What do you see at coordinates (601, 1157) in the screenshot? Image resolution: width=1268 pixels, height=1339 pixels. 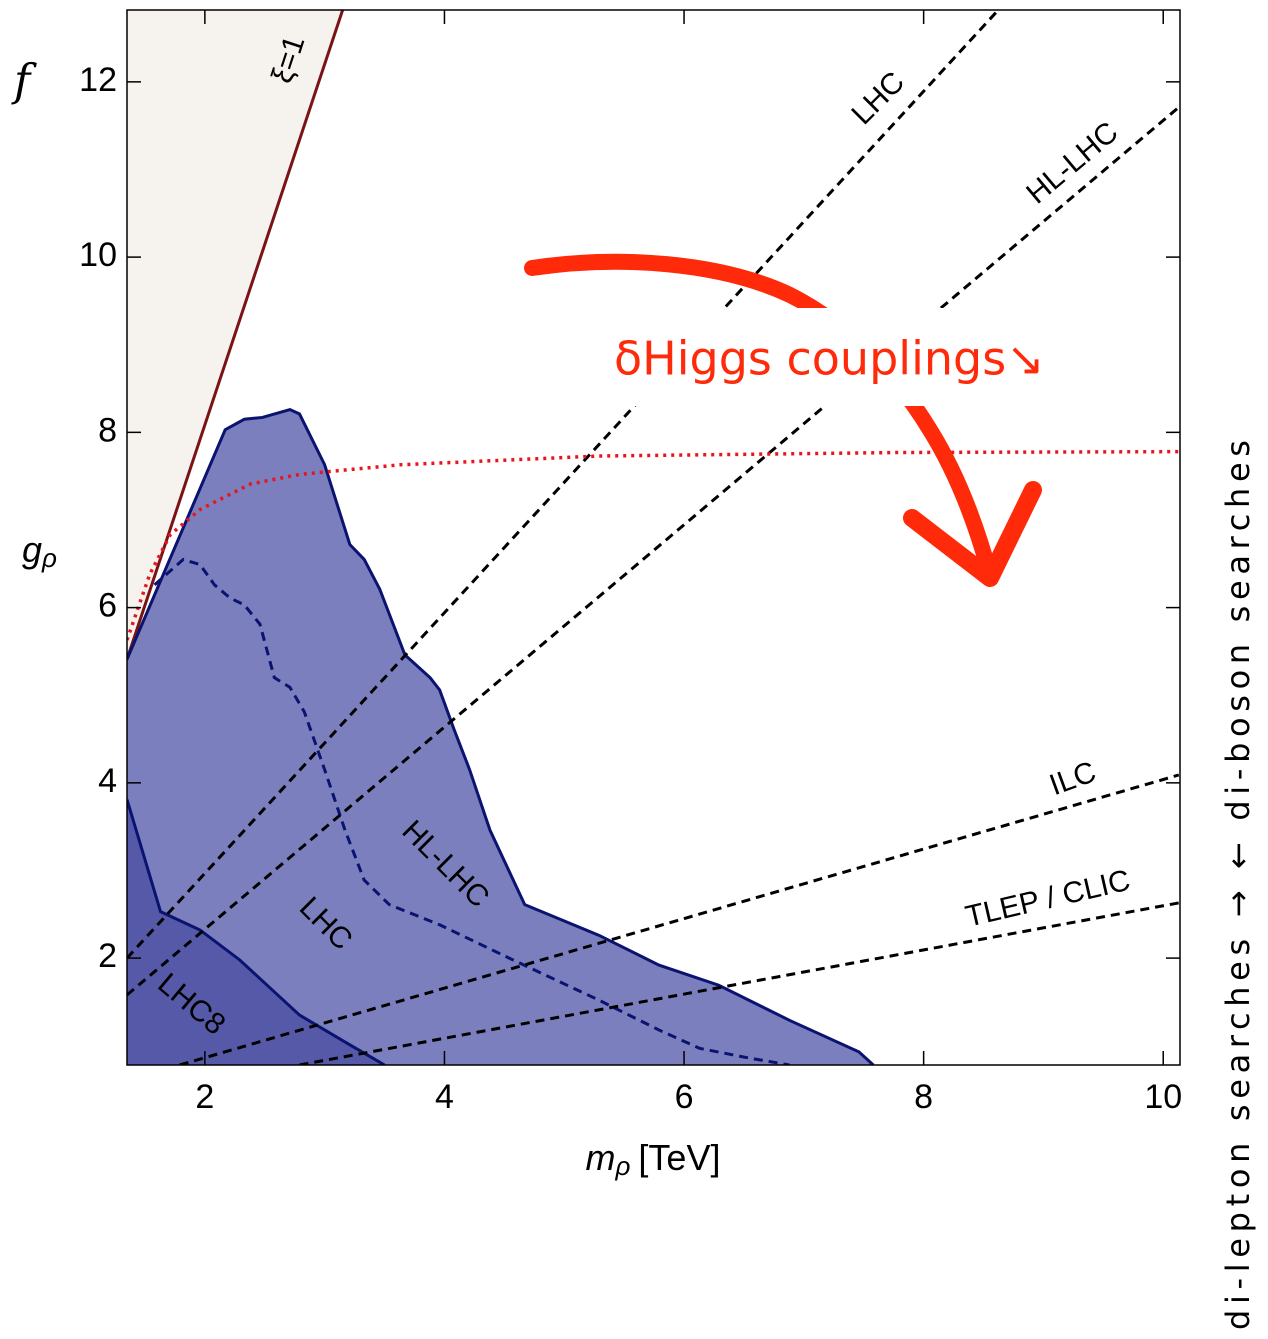 I see `x-symbol: m` at bounding box center [601, 1157].